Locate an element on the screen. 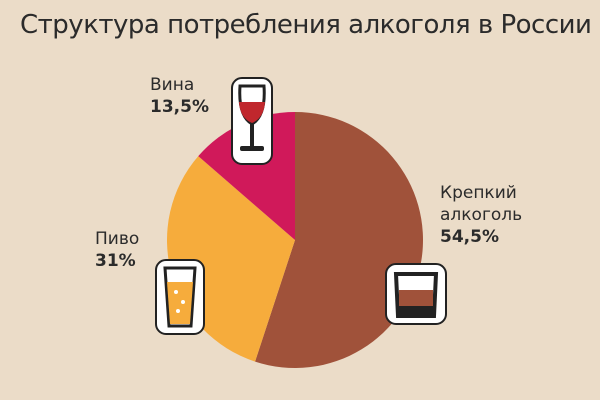 The width and height of the screenshot is (600, 400). category-label: Вина is located at coordinates (172, 85).